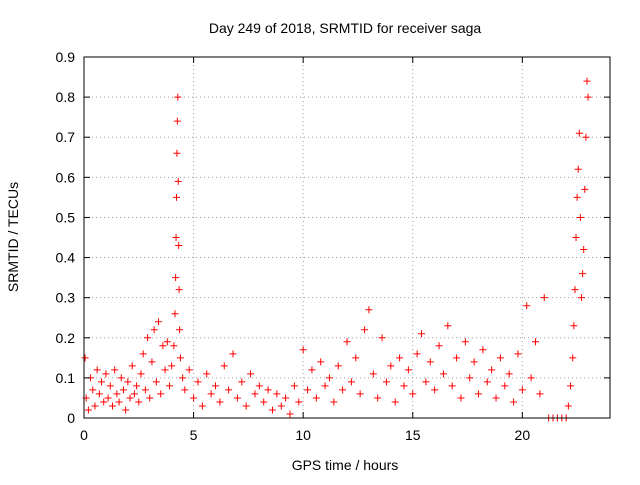 Image resolution: width=640 pixels, height=485 pixels. Describe the element at coordinates (303, 435) in the screenshot. I see `x-tick-label: 10` at that location.